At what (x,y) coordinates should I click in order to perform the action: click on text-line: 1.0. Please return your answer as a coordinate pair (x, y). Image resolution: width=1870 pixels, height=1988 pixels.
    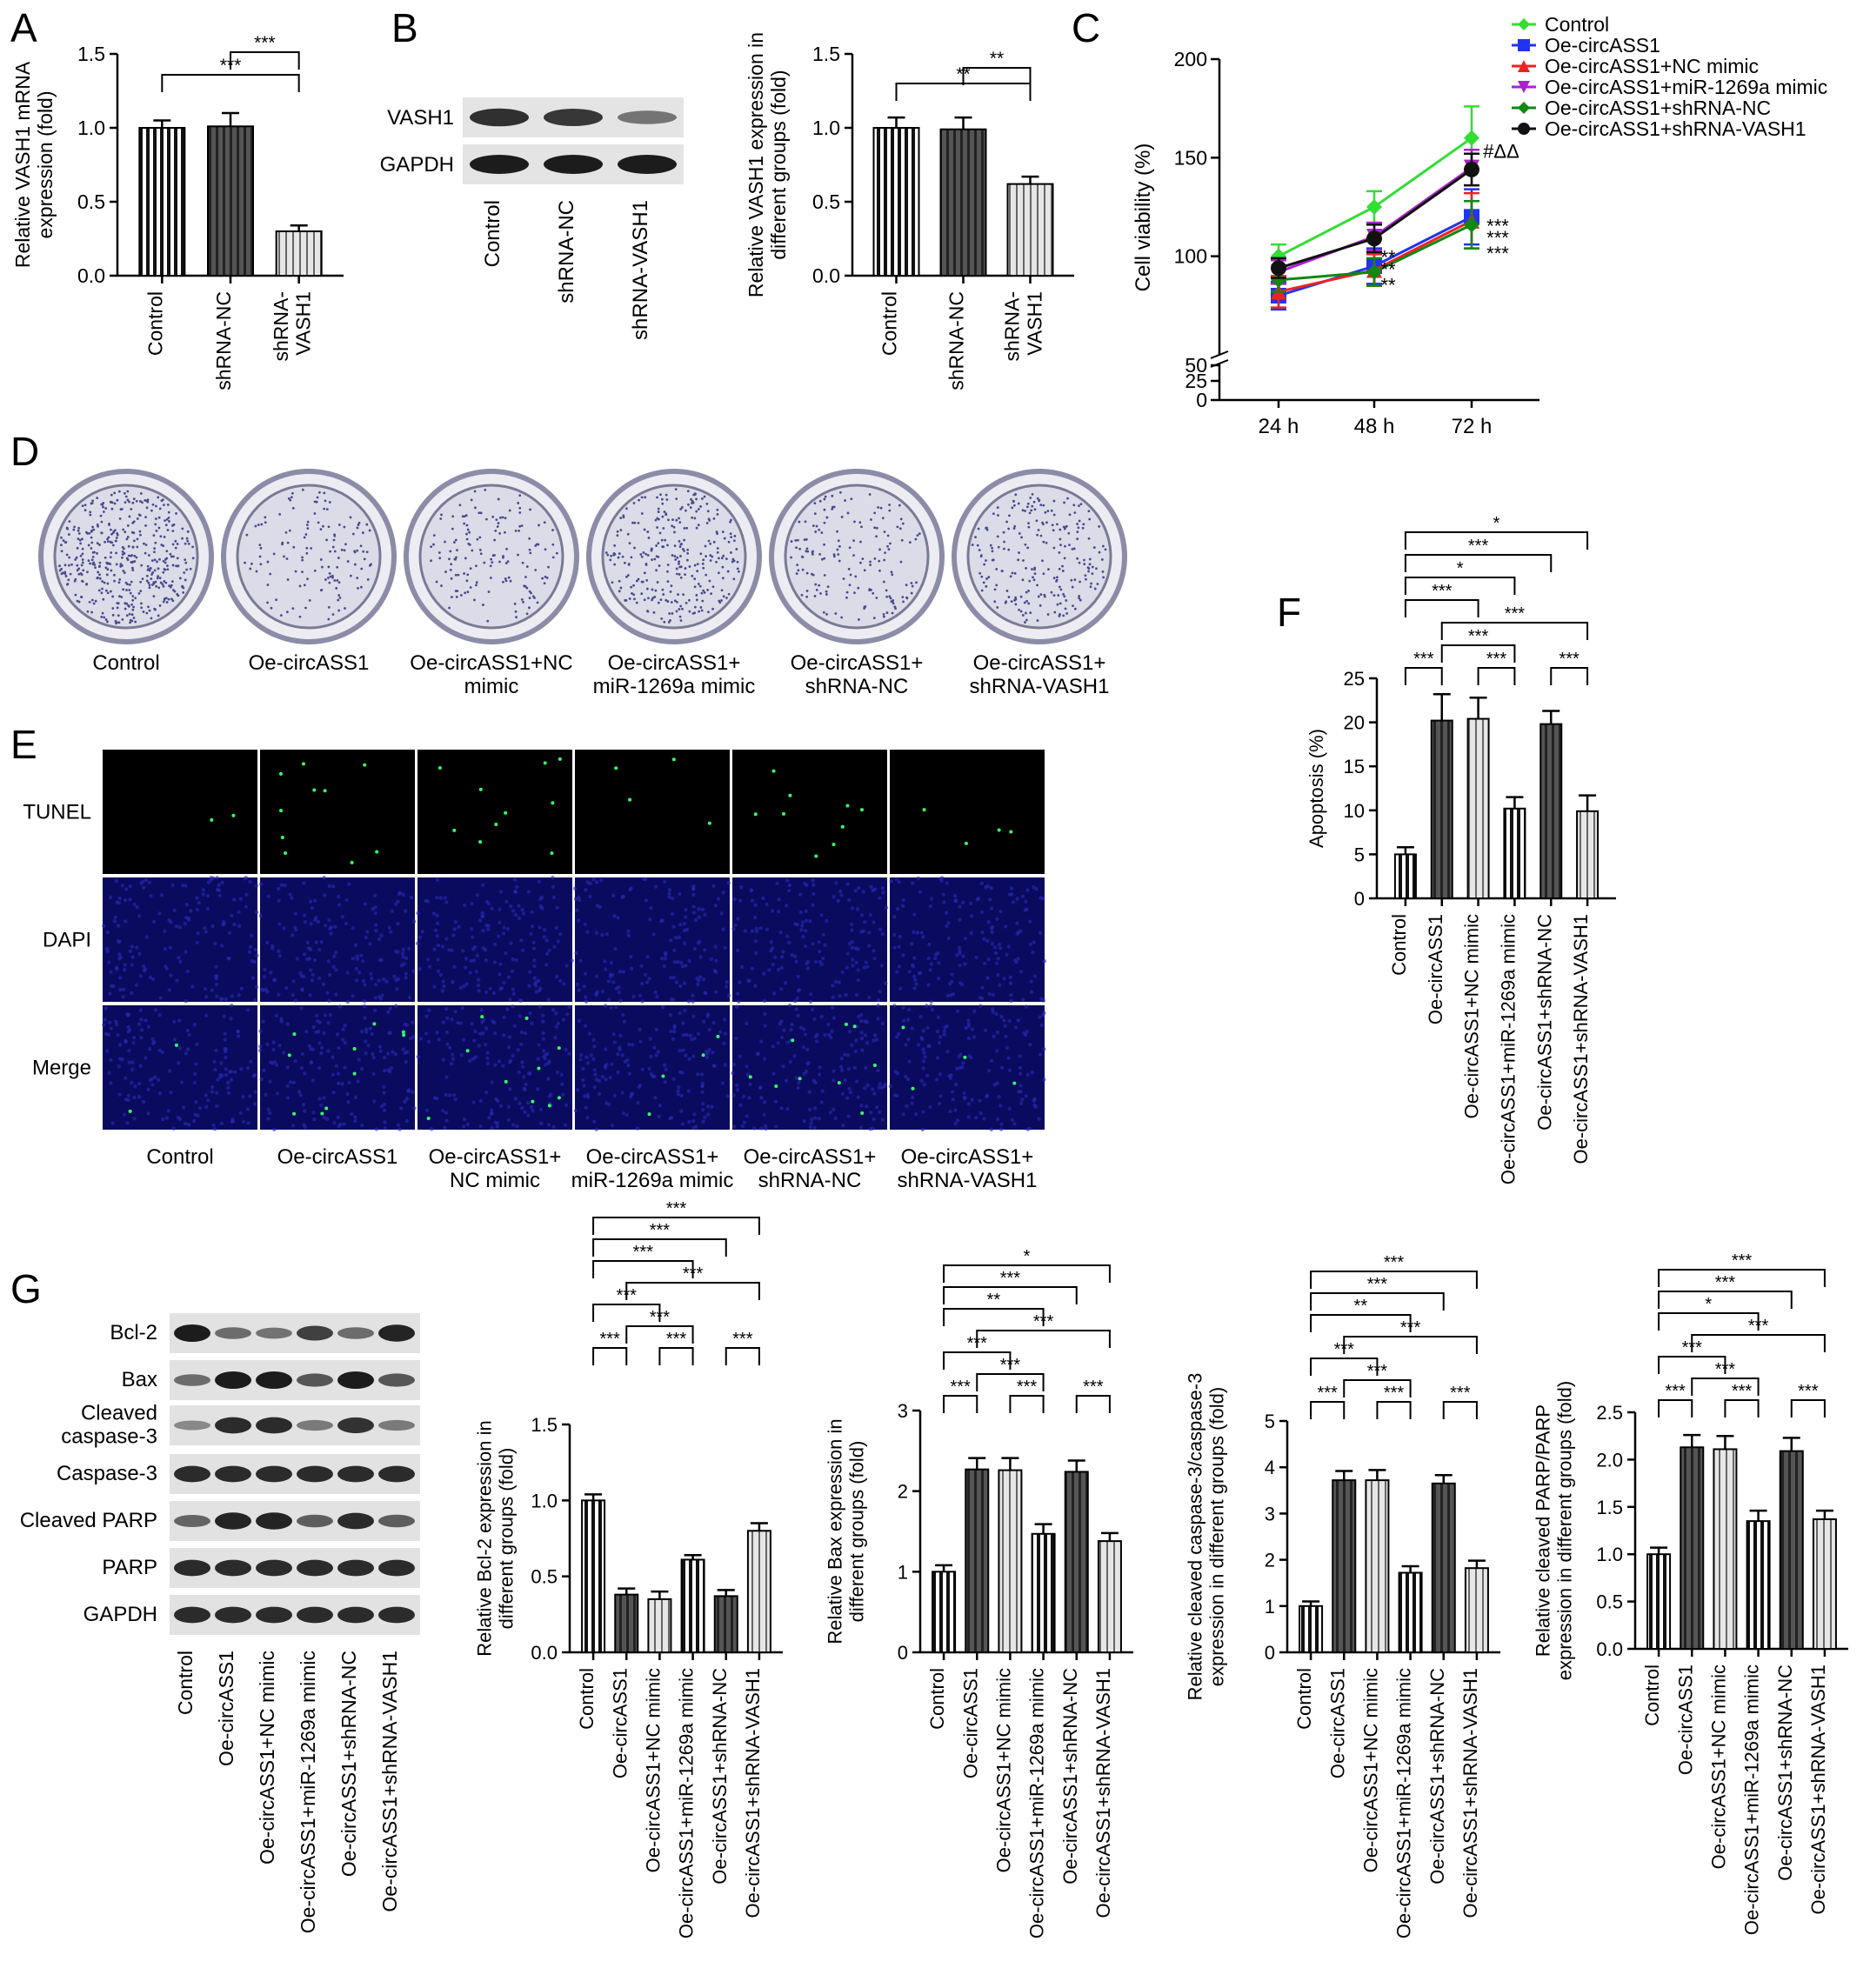
    Looking at the image, I should click on (91, 128).